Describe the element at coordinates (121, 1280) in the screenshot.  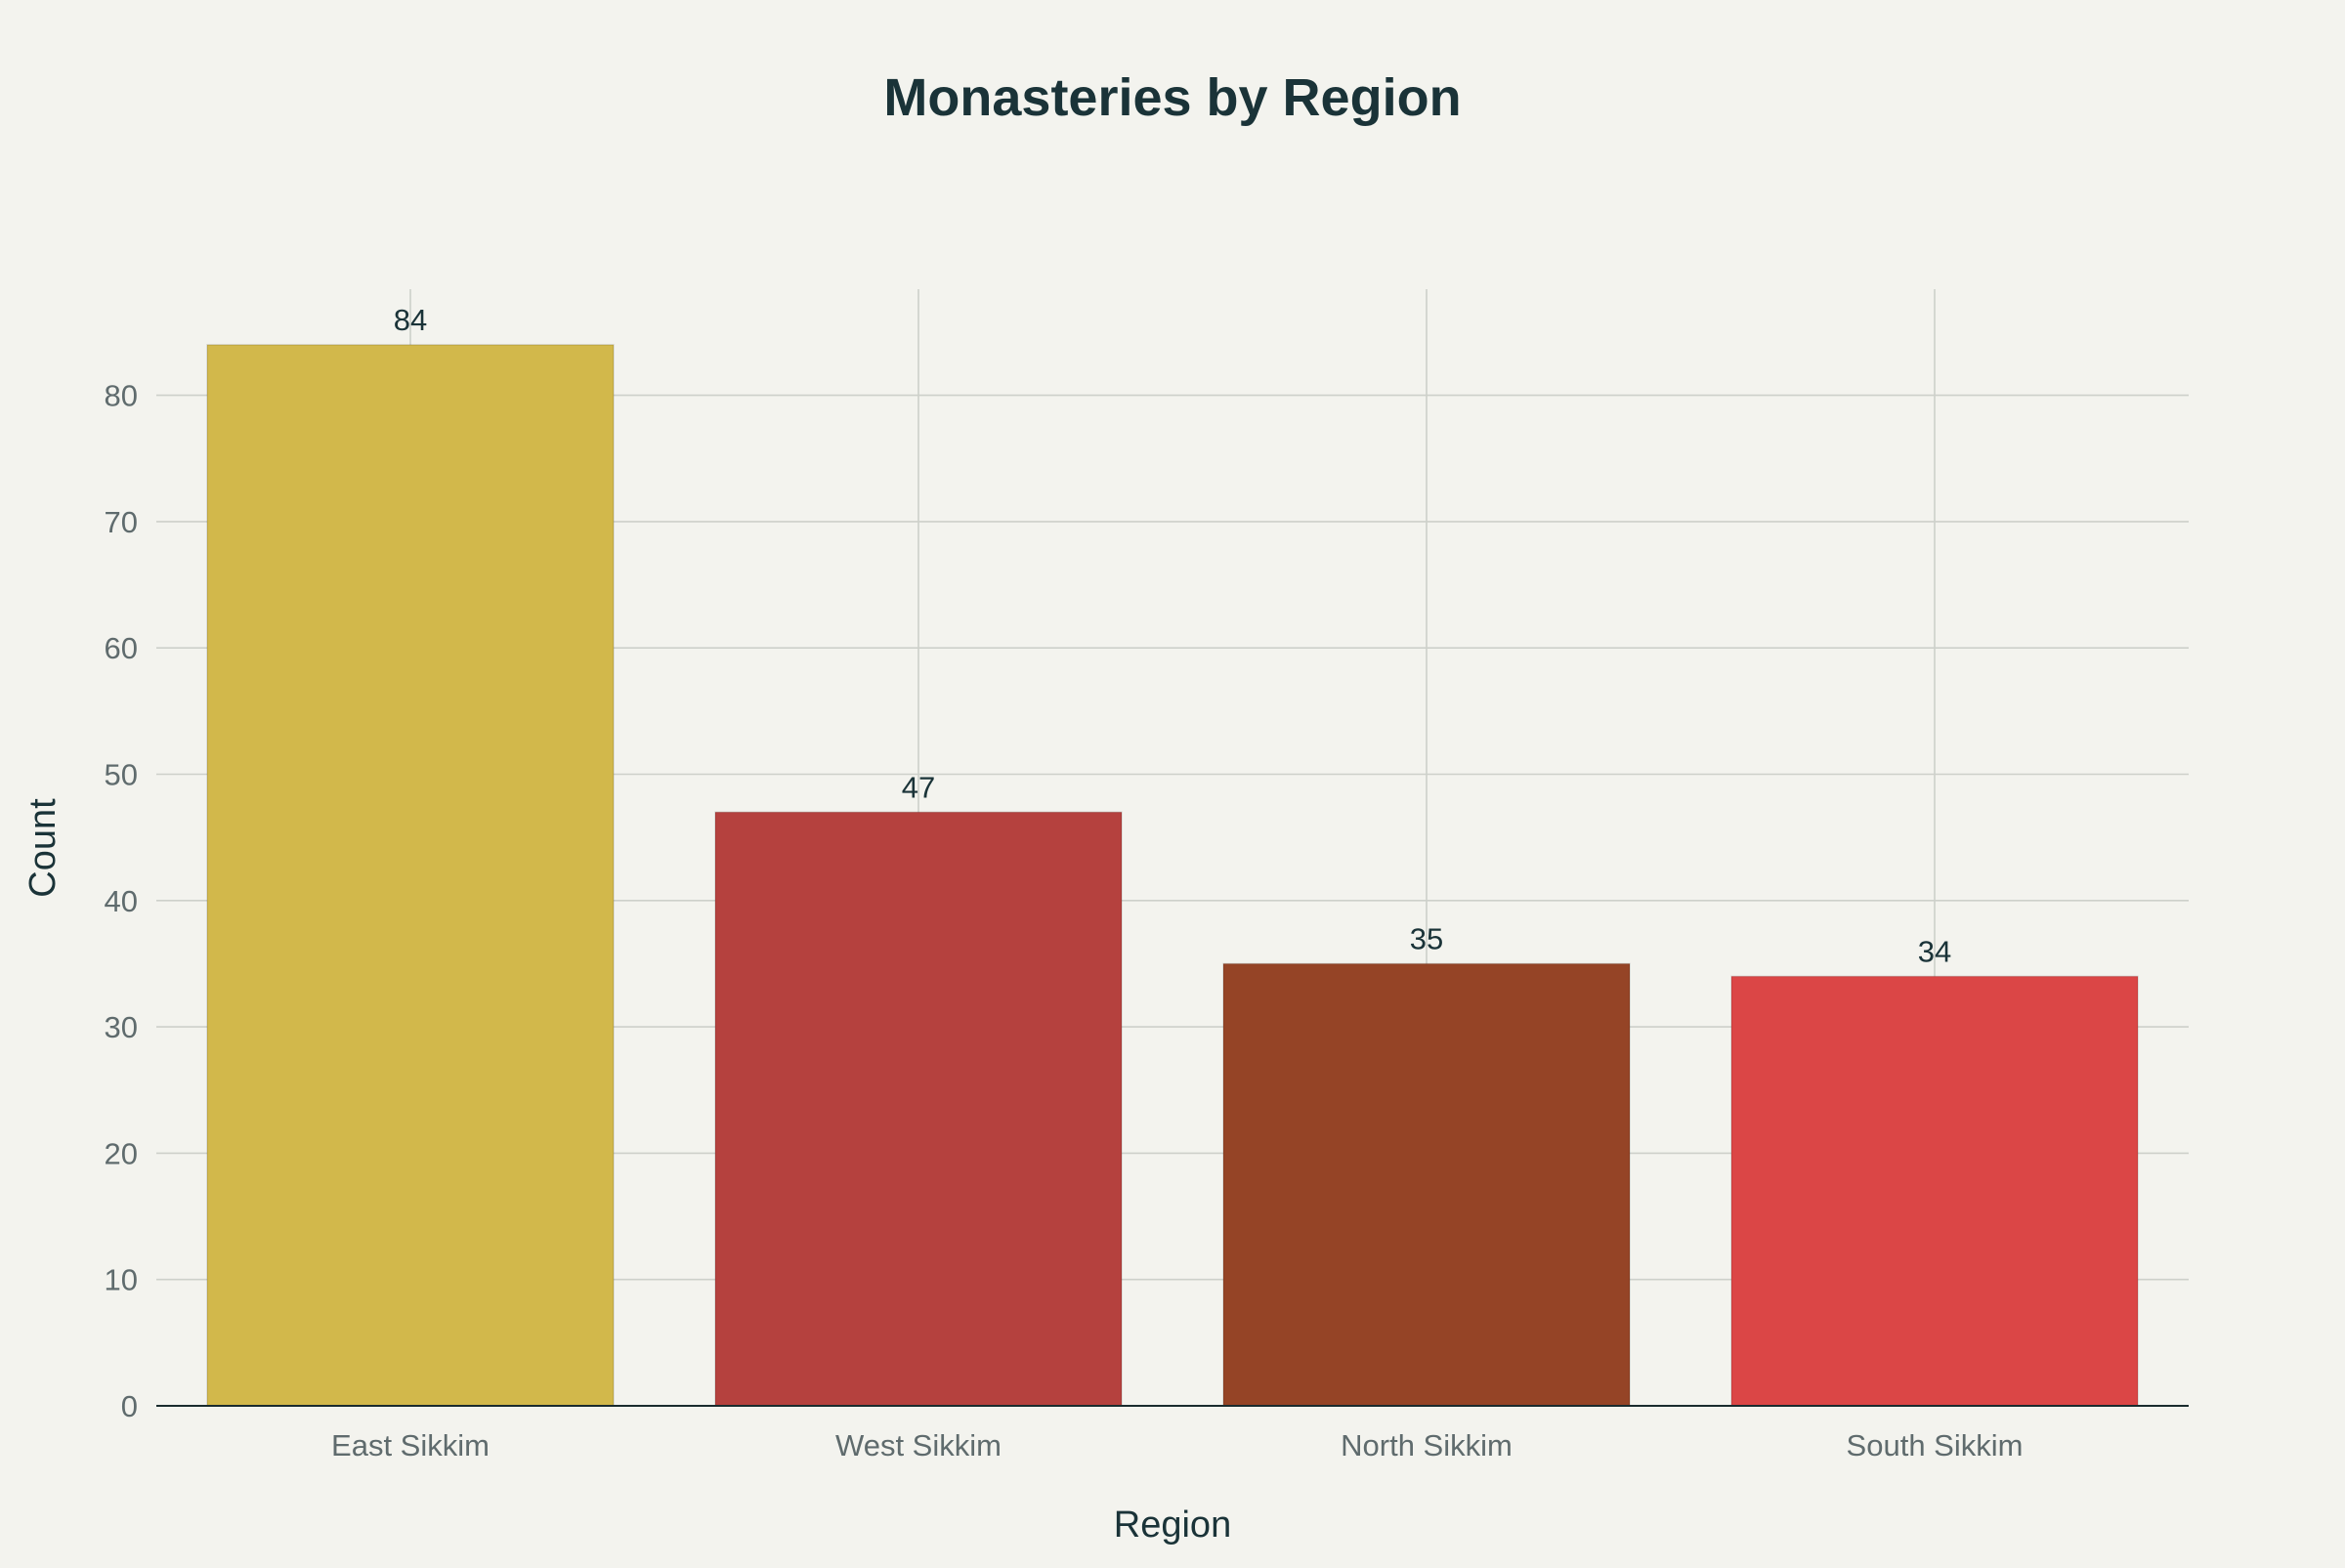
I see `y-tick-label: 10` at that location.